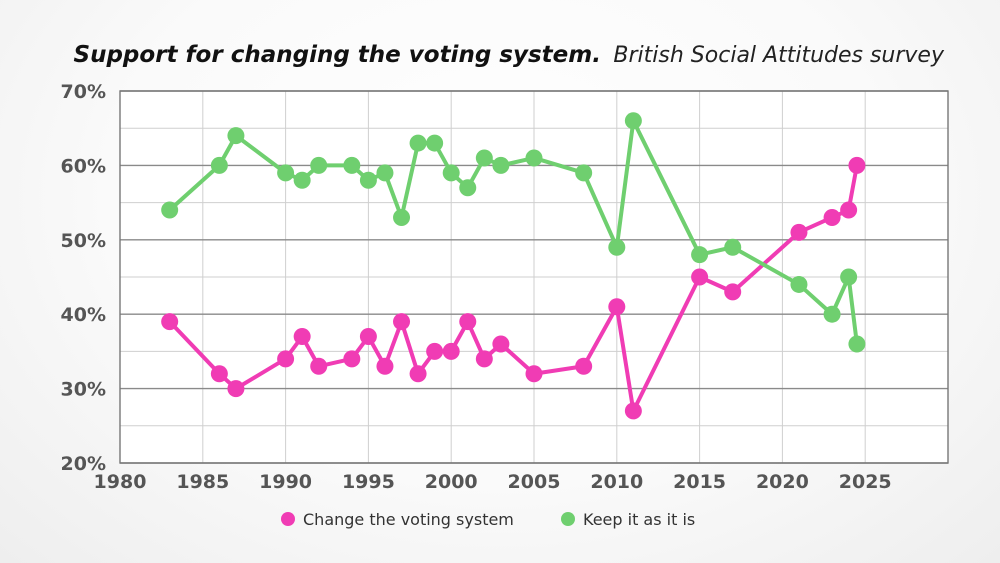 The image size is (1000, 563). I want to click on x-tick-label: 2010, so click(616, 482).